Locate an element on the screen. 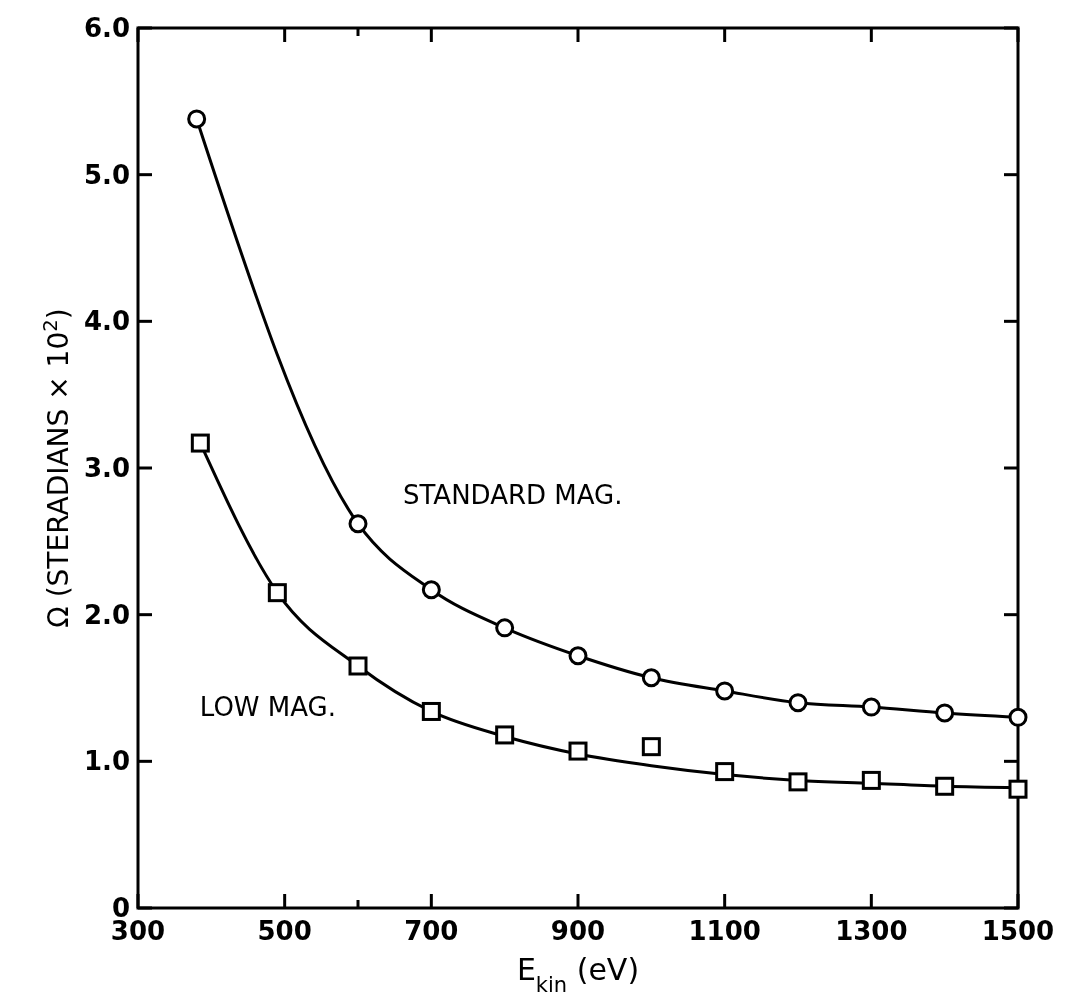 The width and height of the screenshot is (1072, 1000). y-tick-label: 3.0 is located at coordinates (106, 468).